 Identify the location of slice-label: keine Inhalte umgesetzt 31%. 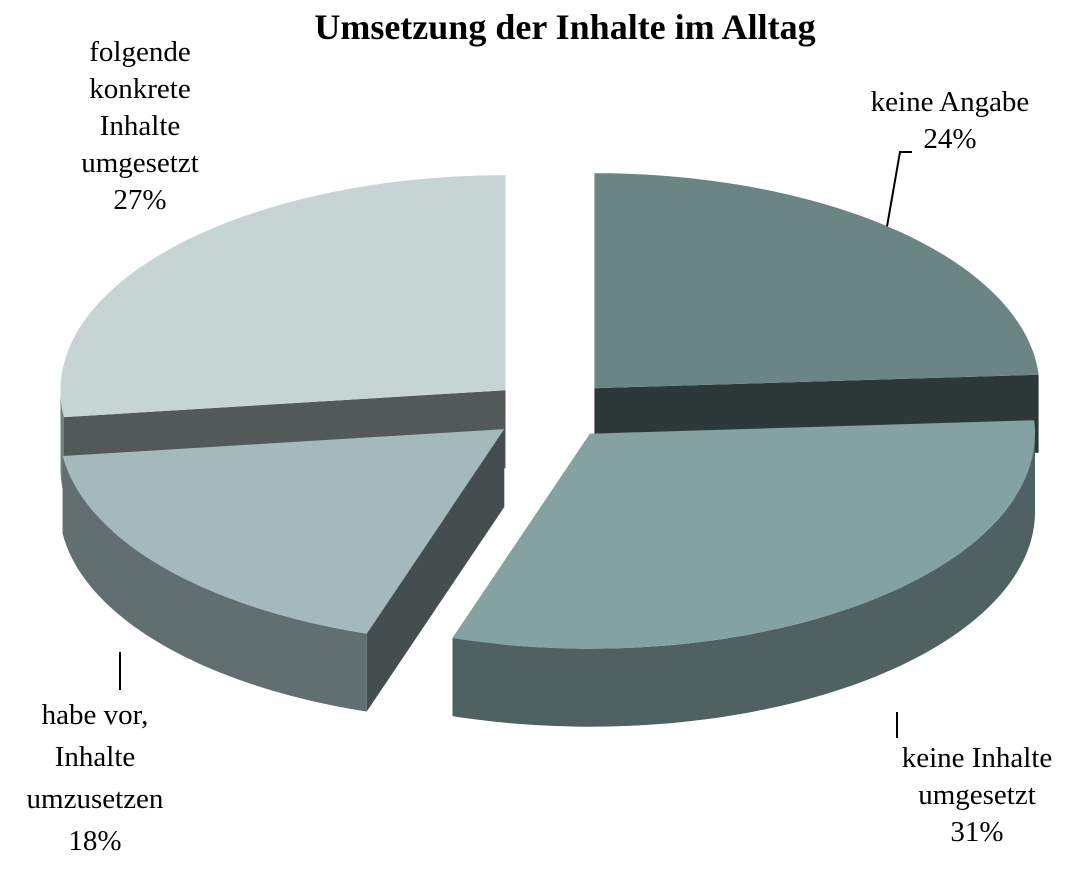
(977, 795).